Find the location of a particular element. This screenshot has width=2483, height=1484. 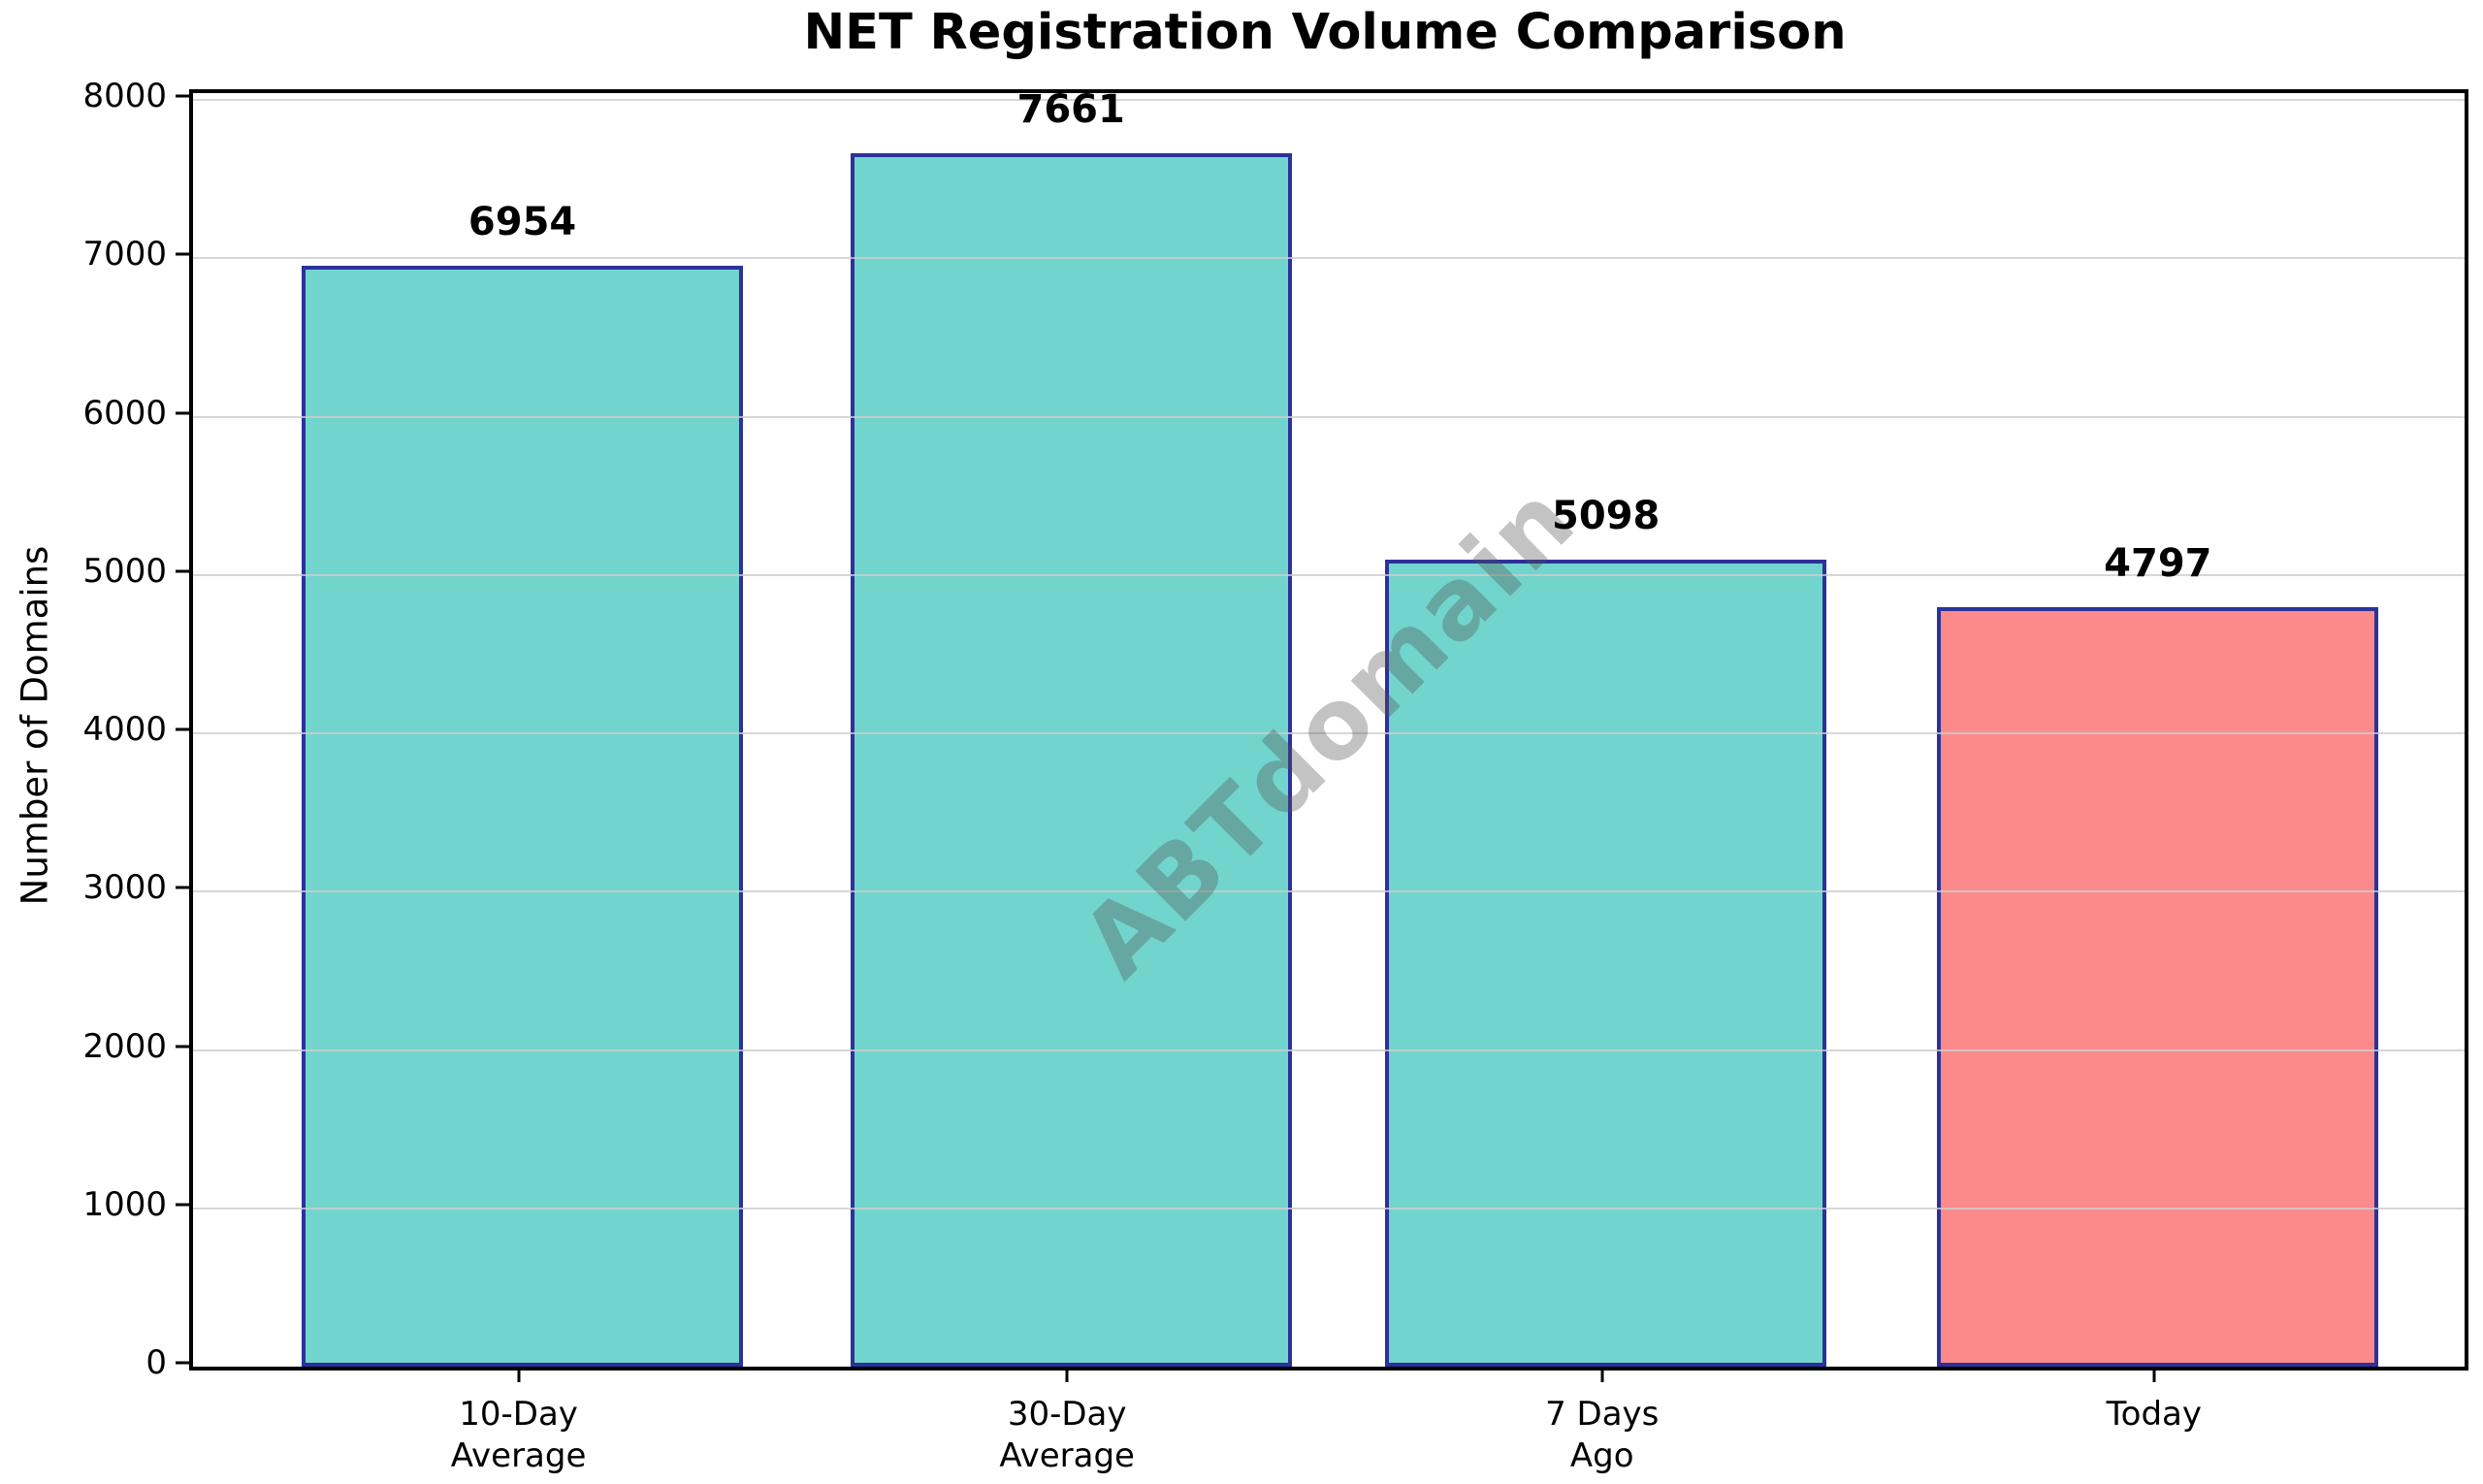

y-tick-label-3000: 3000 is located at coordinates (125, 888).